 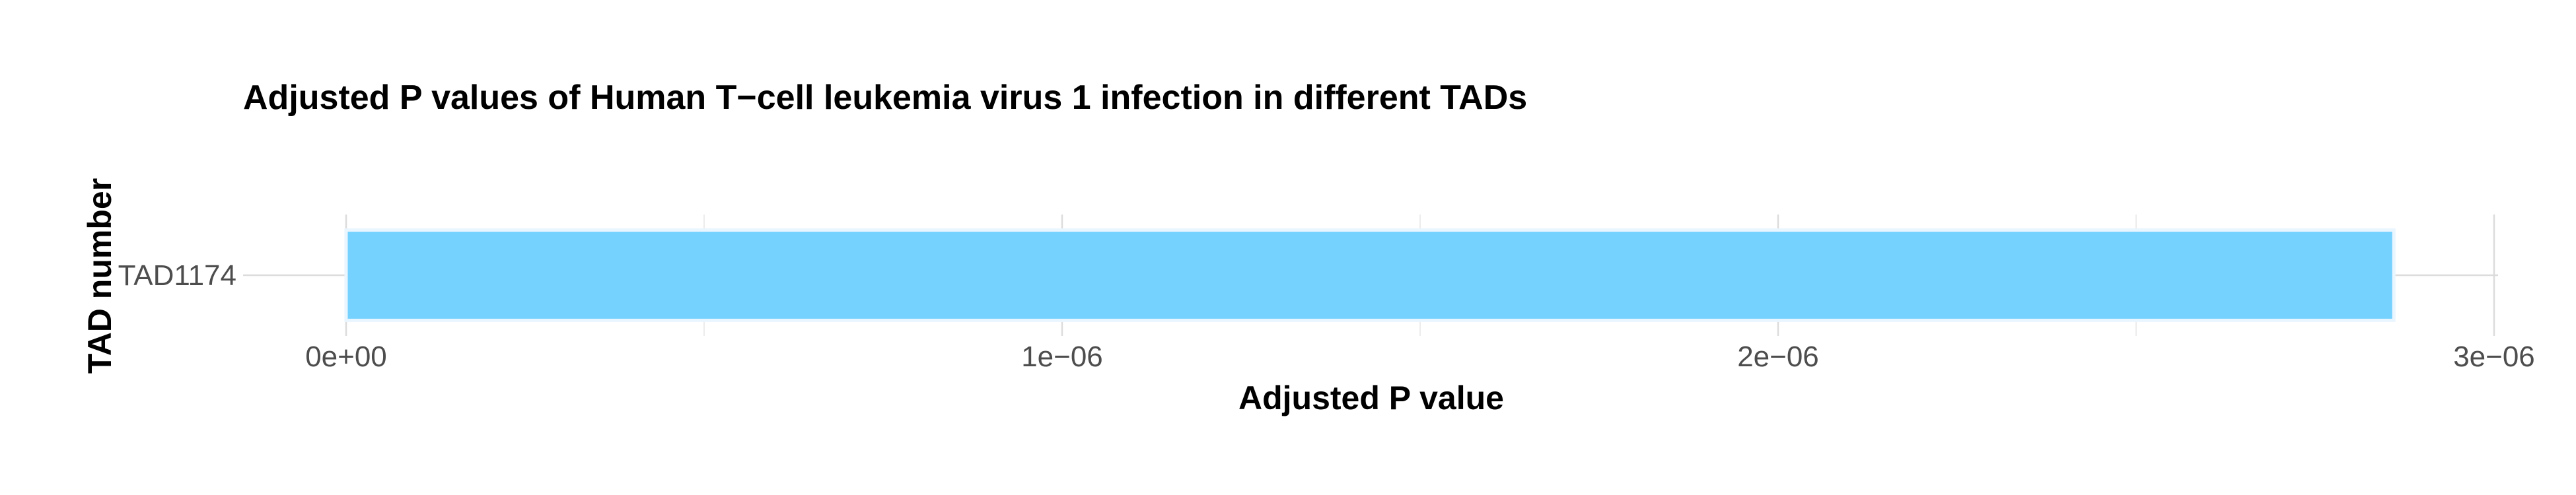 What do you see at coordinates (1778, 357) in the screenshot?
I see `x-tick-label: 2e−06` at bounding box center [1778, 357].